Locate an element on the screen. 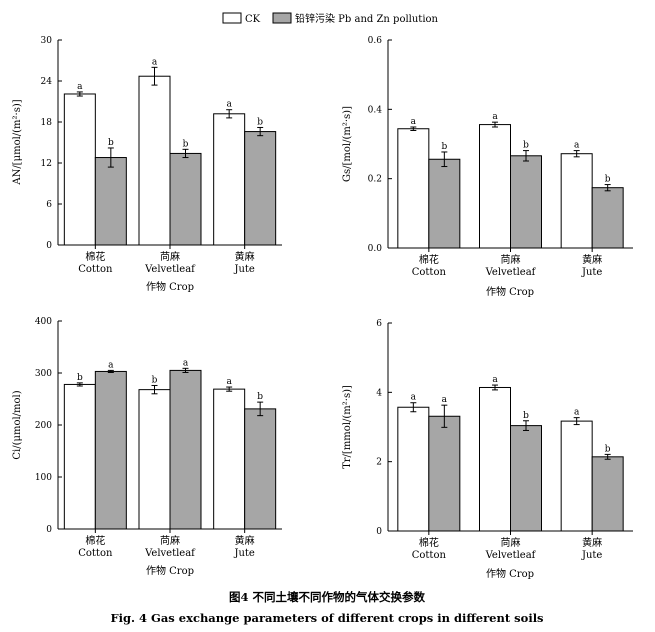  y-tick-label: 18 is located at coordinates (47, 123).